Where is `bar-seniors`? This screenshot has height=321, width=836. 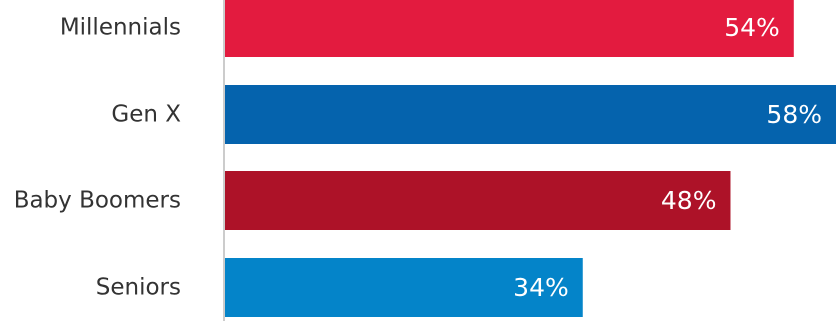
bar-seniors is located at coordinates (403, 287).